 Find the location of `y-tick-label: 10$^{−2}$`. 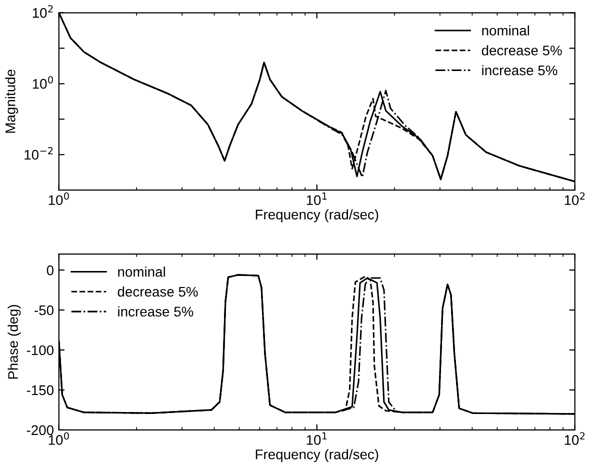

y-tick-label: 10$^{−2}$ is located at coordinates (38, 153).